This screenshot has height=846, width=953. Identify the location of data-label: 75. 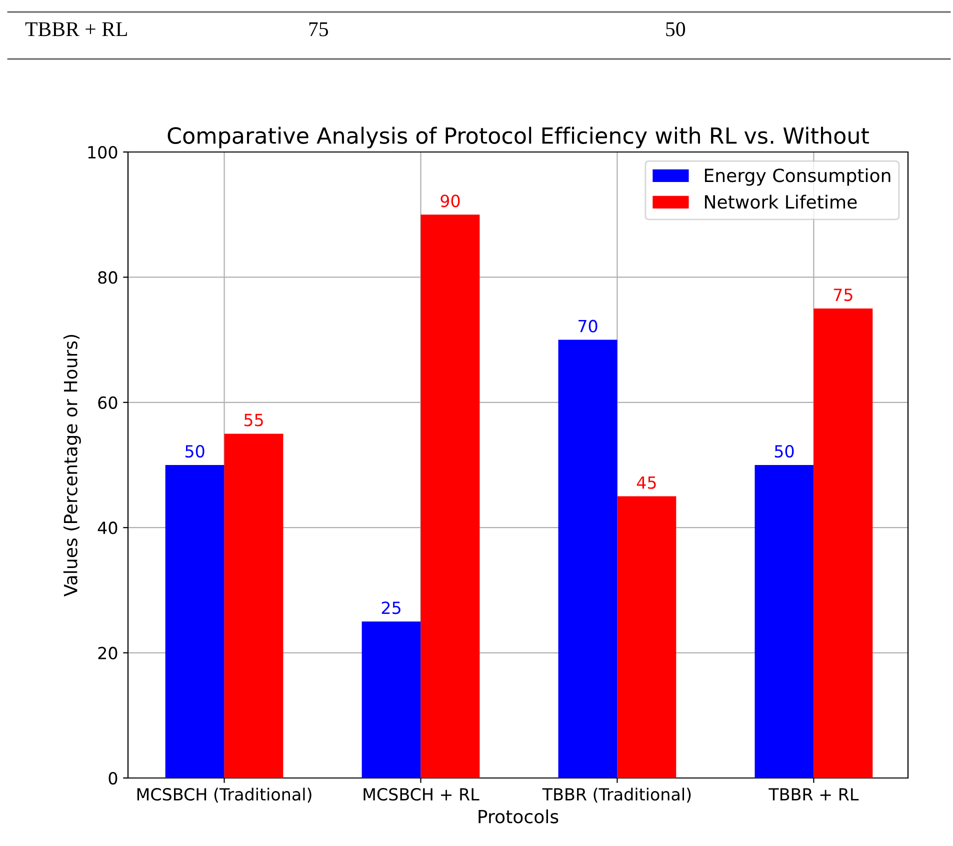
(843, 295).